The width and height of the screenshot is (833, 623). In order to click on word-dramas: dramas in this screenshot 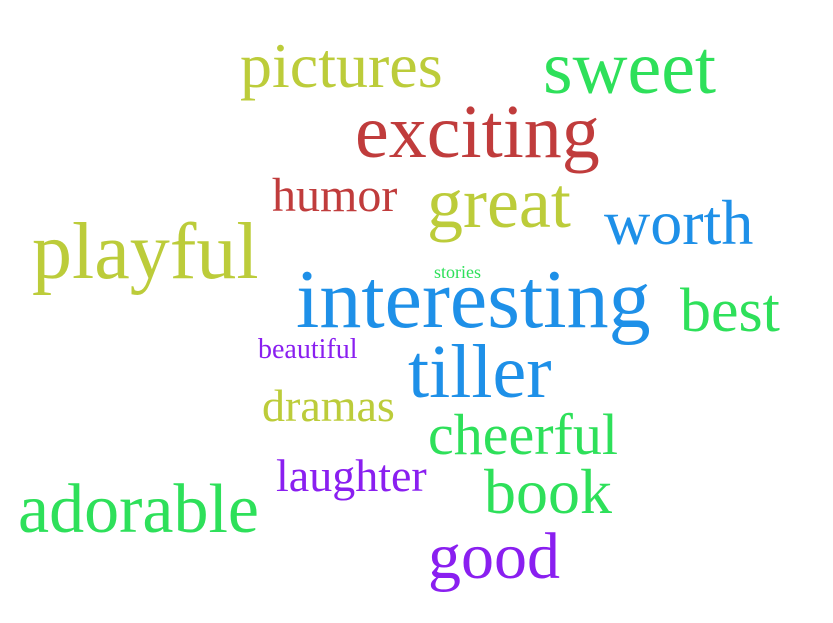, I will do `click(328, 405)`.